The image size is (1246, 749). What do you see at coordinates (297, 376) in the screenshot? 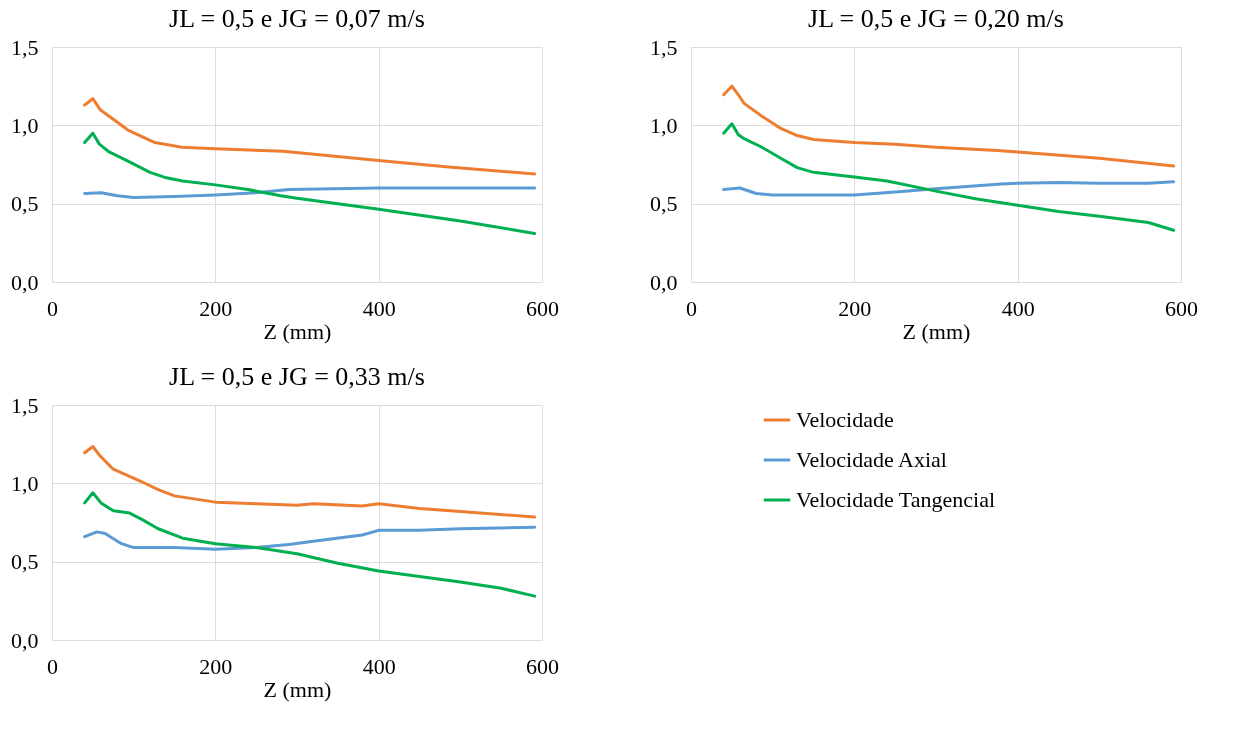
I see `chart-title: JL = 0,5 e JG = 0,33 m/s` at bounding box center [297, 376].